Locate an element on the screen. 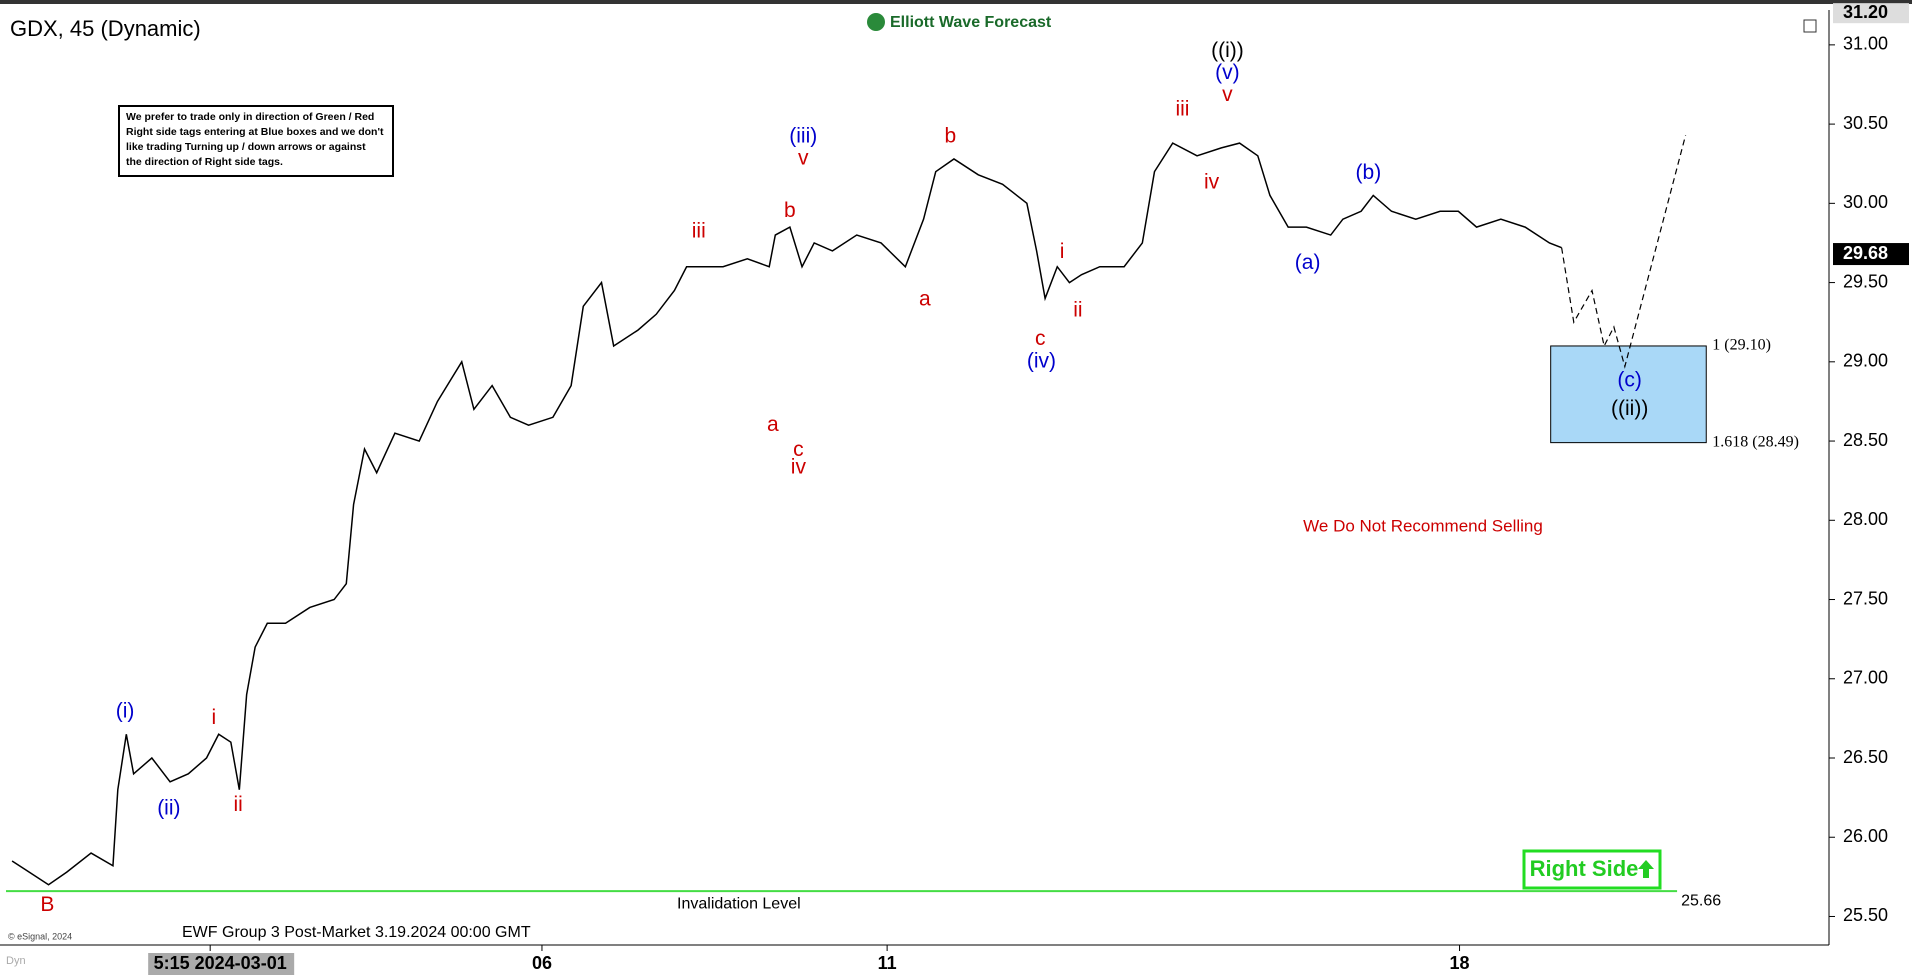  wave-label: (i) is located at coordinates (125, 711).